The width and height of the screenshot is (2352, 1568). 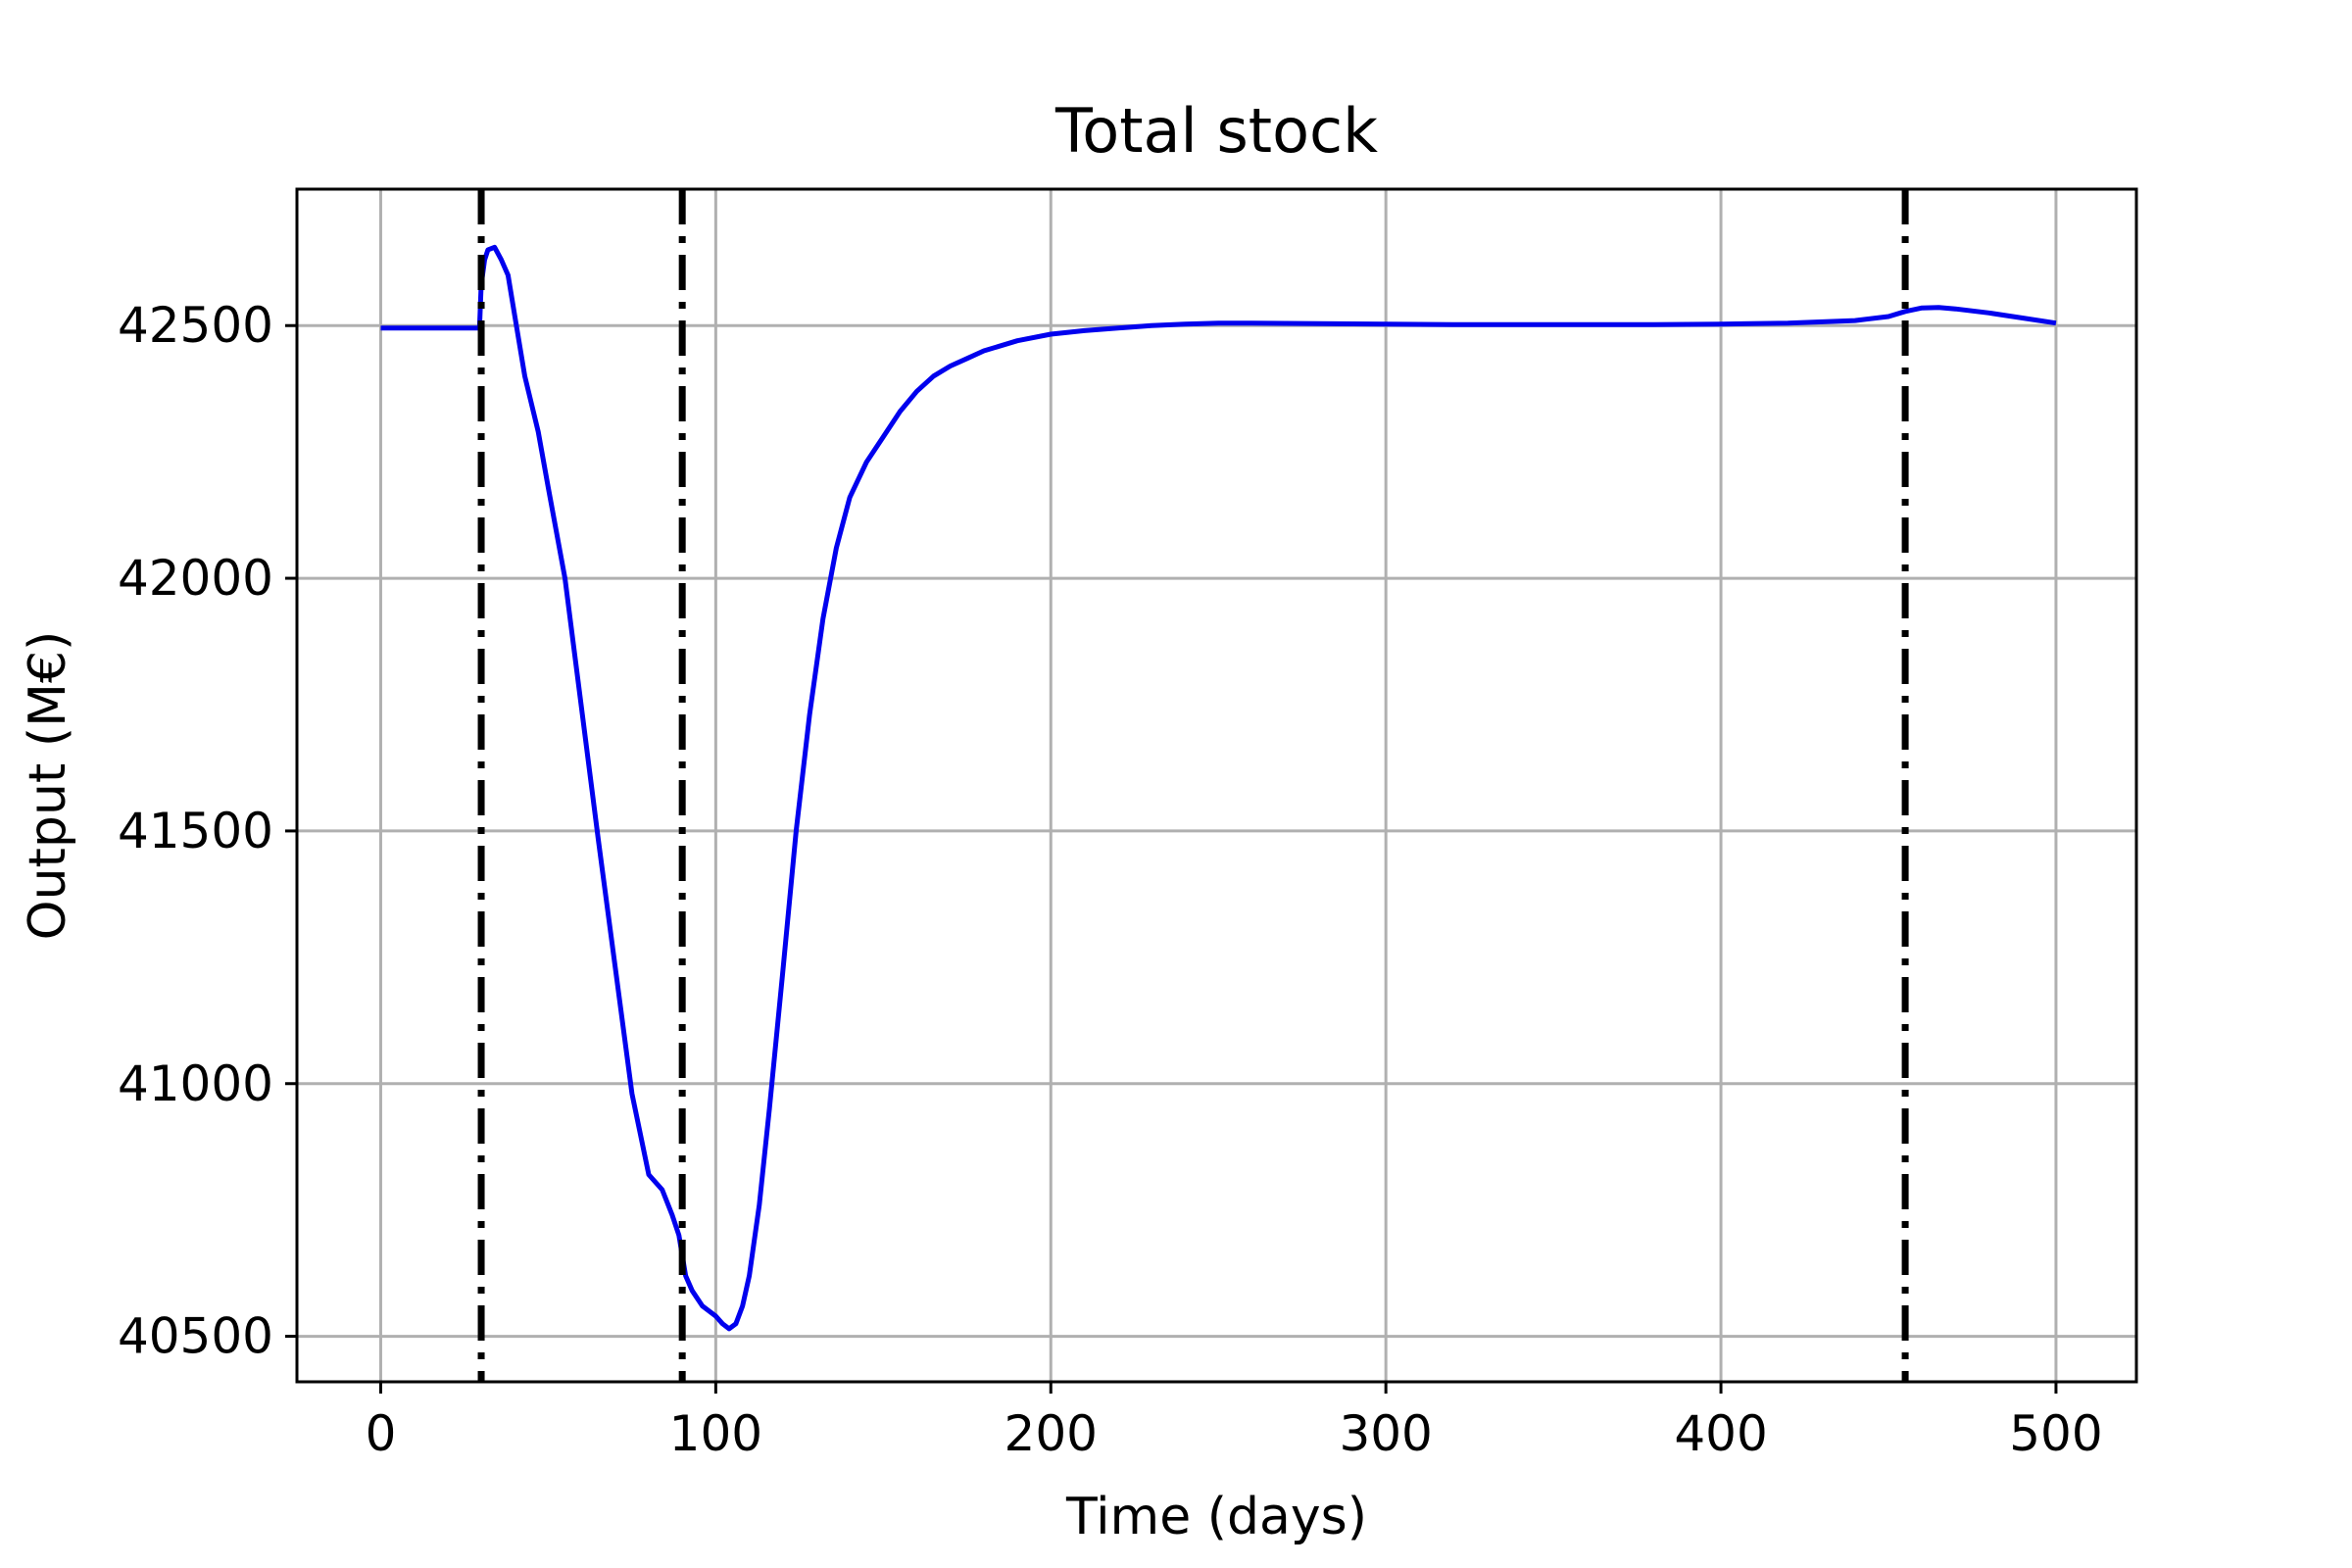 What do you see at coordinates (1216, 131) in the screenshot?
I see `chart-title: Total stock` at bounding box center [1216, 131].